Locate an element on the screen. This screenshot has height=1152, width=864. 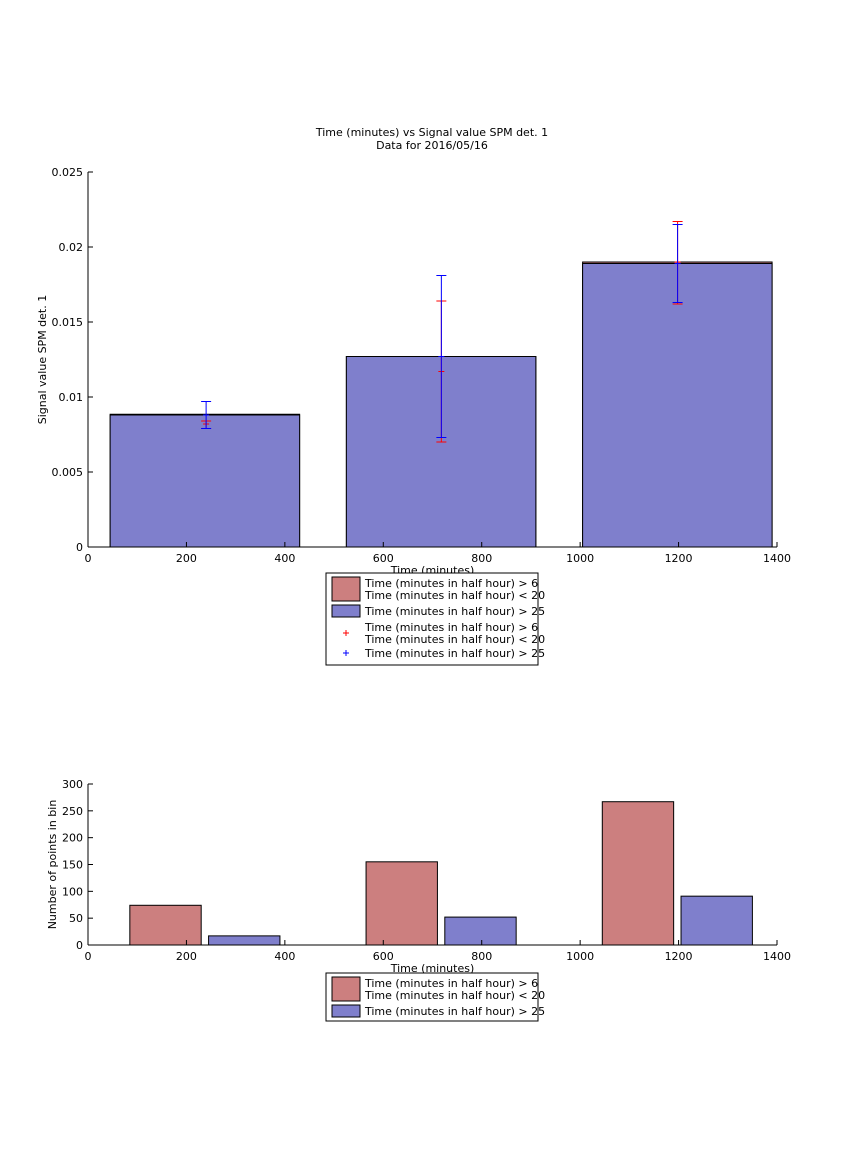
legend-label-3-0: Time (minutes in half hour) > 25 is located at coordinates (454, 653).